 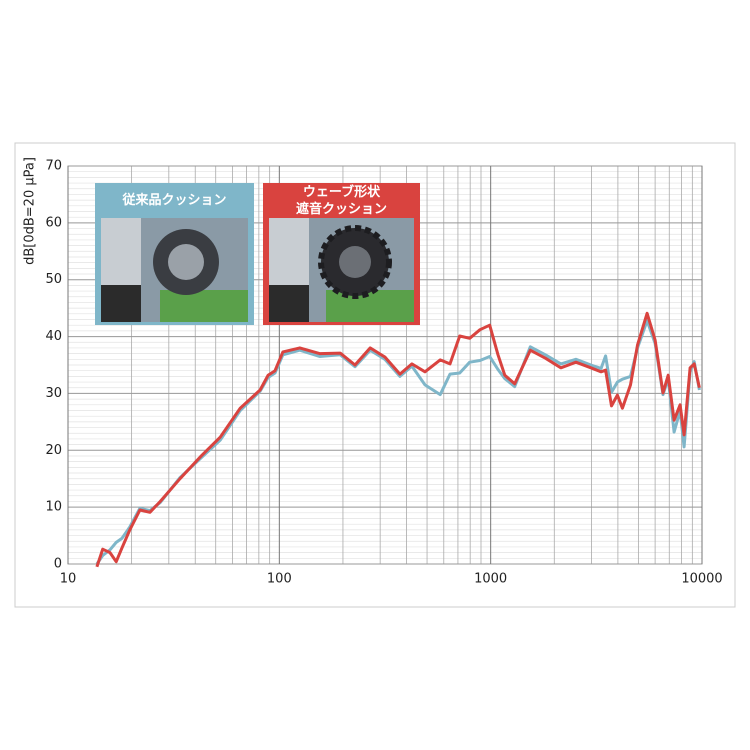 What do you see at coordinates (341, 254) in the screenshot?
I see `legend-photo-red` at bounding box center [341, 254].